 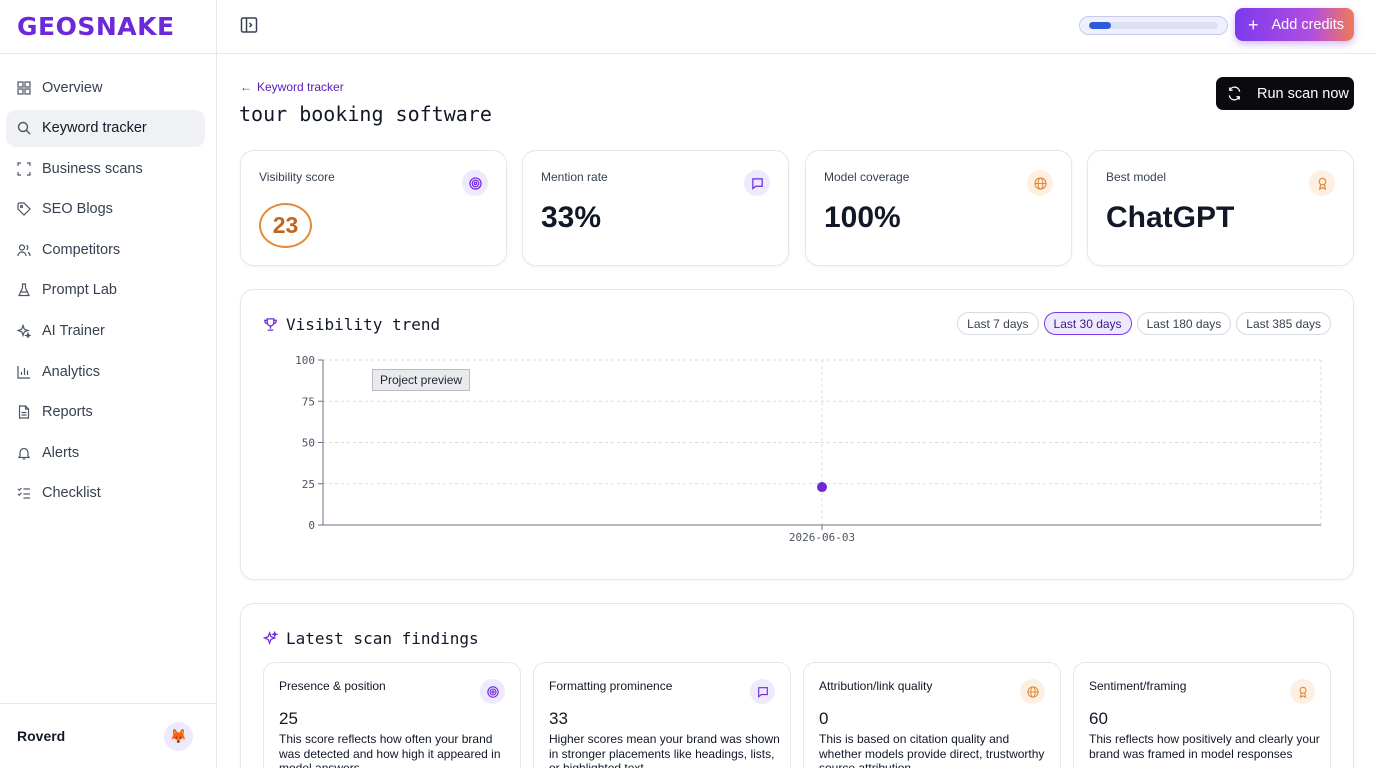 I want to click on topbar: + Add credits, so click(x=796, y=27).